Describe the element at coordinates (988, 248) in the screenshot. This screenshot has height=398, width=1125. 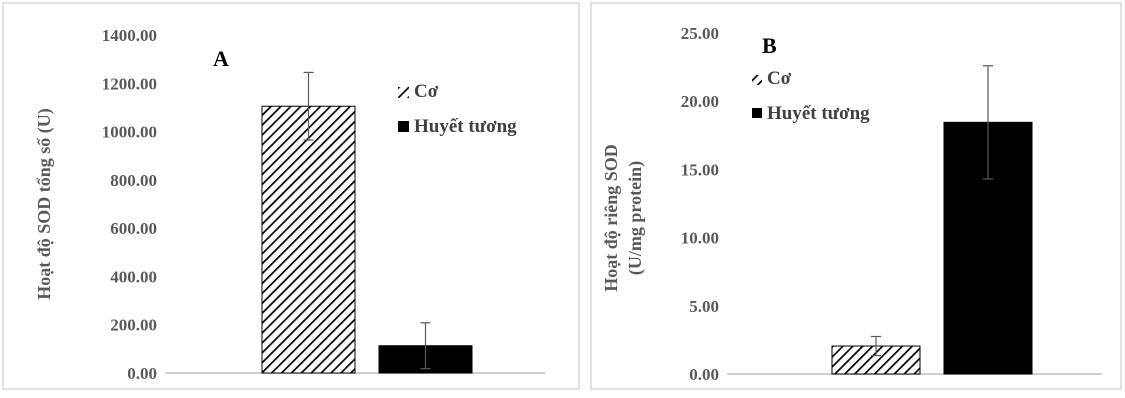
I see `bar-huyet-tuong` at that location.